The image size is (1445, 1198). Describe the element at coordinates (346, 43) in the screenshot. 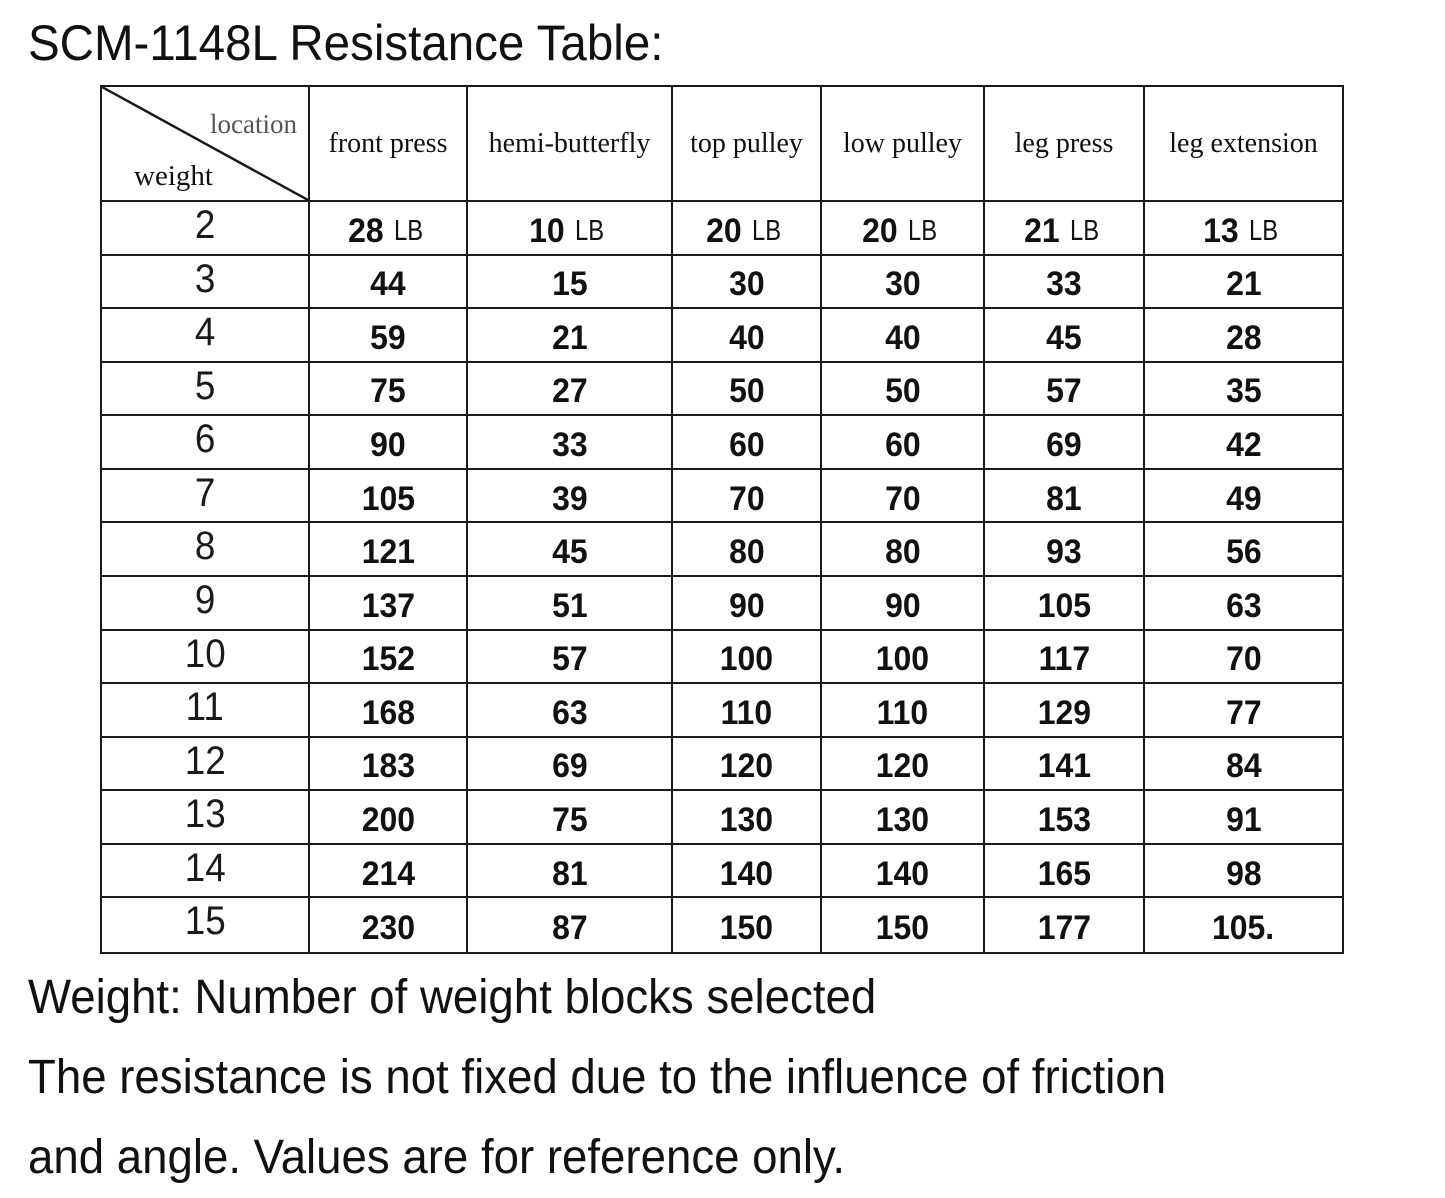

I see `page-title: SCM-1148L Resistance Table:` at that location.